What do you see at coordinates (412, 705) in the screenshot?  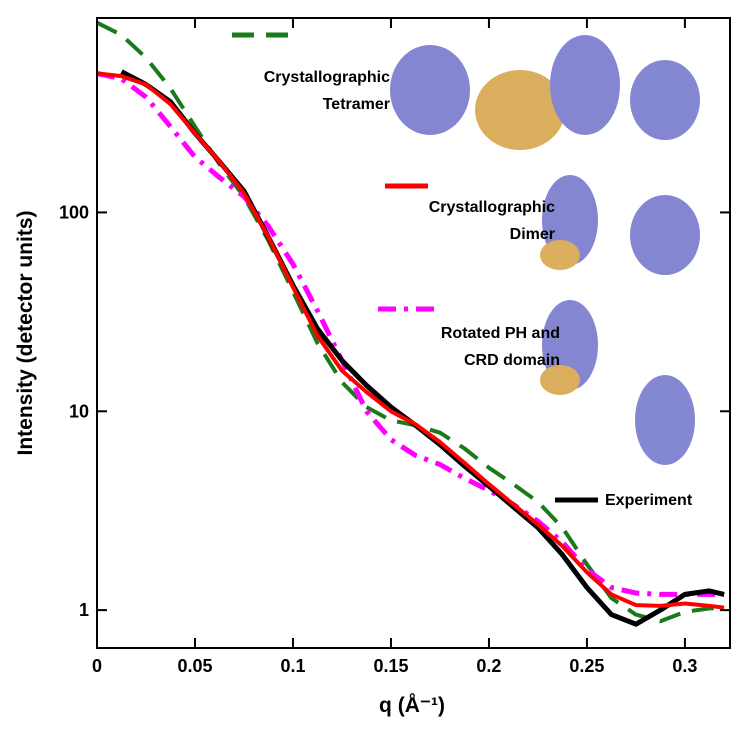 I see `x-axis-label: q (Å⁻¹)` at bounding box center [412, 705].